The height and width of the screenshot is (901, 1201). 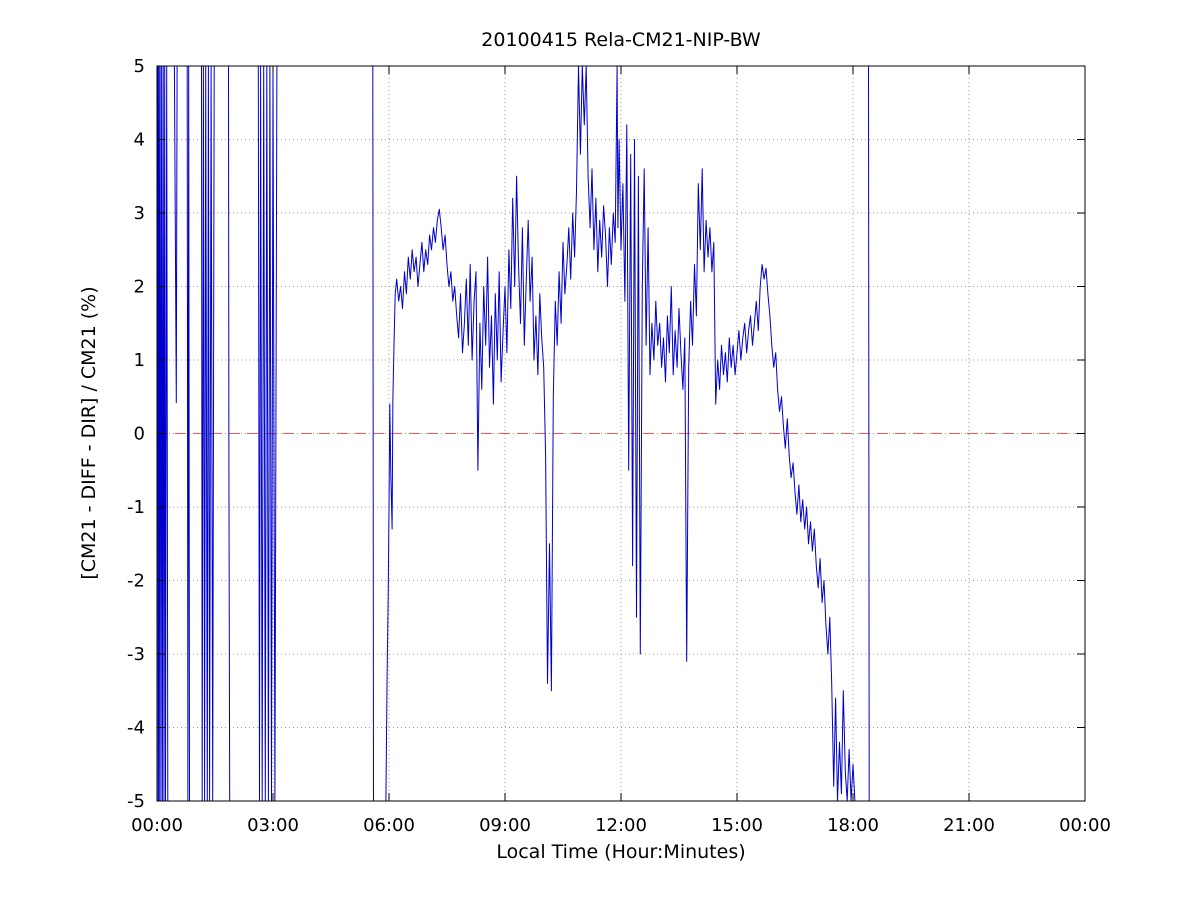 I want to click on x-tick-label: 12:00, so click(x=621, y=825).